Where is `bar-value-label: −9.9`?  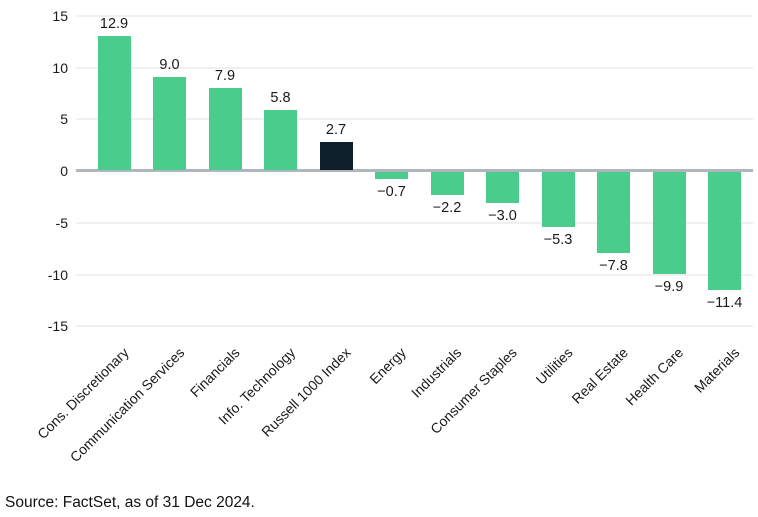
bar-value-label: −9.9 is located at coordinates (669, 287).